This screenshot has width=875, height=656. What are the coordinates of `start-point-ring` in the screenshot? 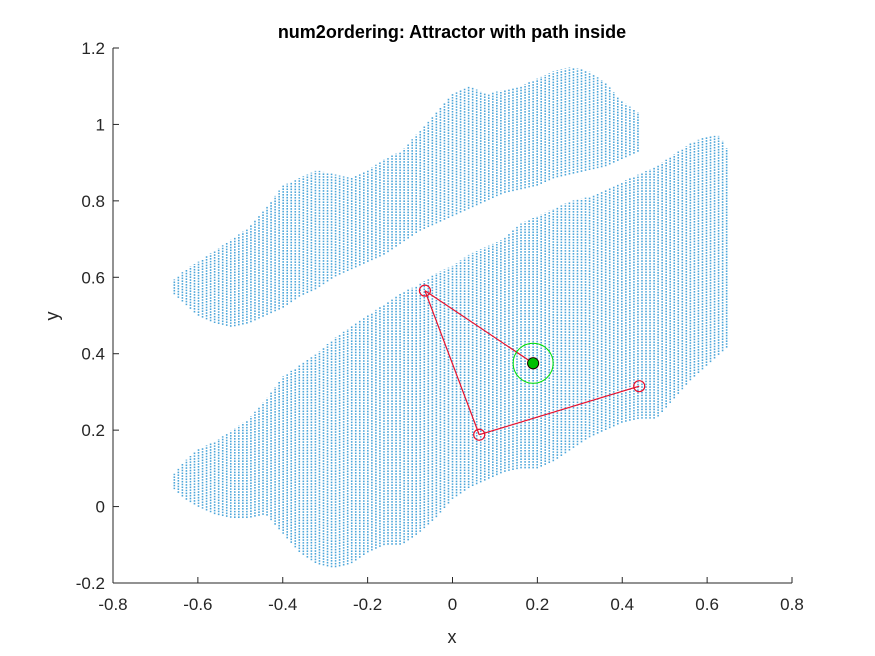 It's located at (533, 363).